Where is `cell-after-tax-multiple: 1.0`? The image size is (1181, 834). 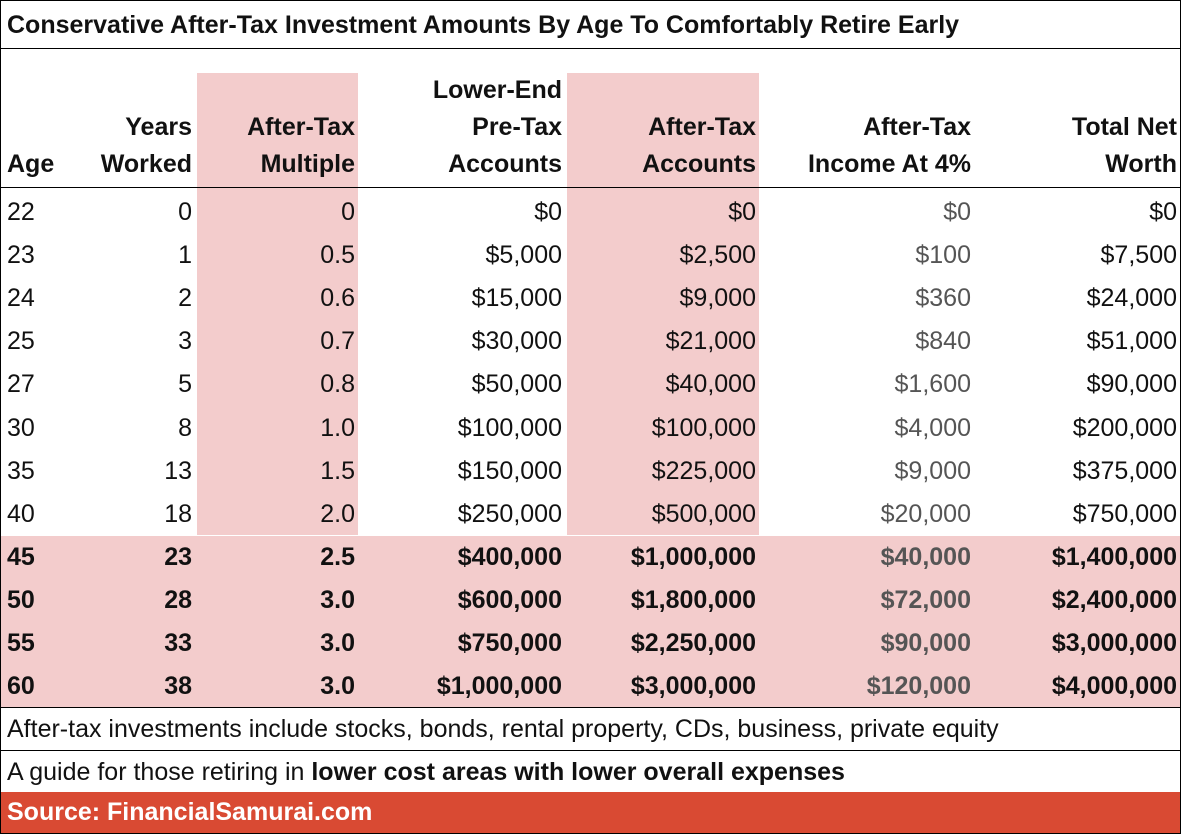
cell-after-tax-multiple: 1.0 is located at coordinates (337, 427).